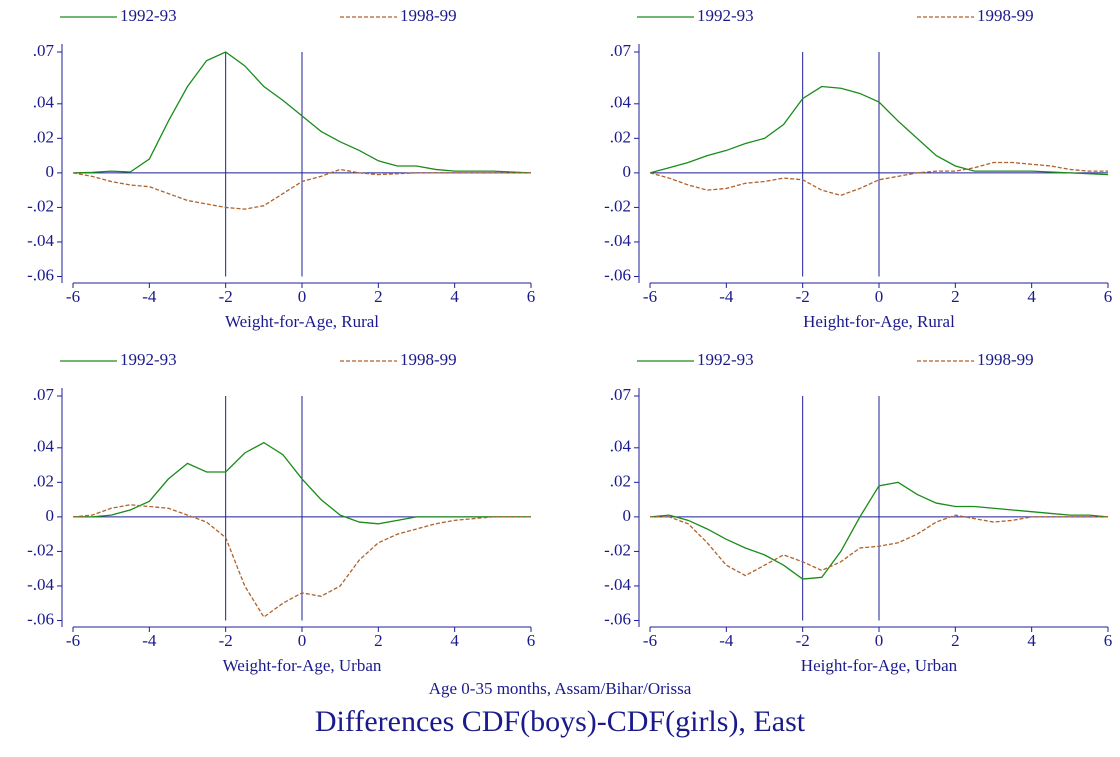 The height and width of the screenshot is (757, 1120). What do you see at coordinates (302, 321) in the screenshot?
I see `x-axis-title: Weight-for-Age, Rural` at bounding box center [302, 321].